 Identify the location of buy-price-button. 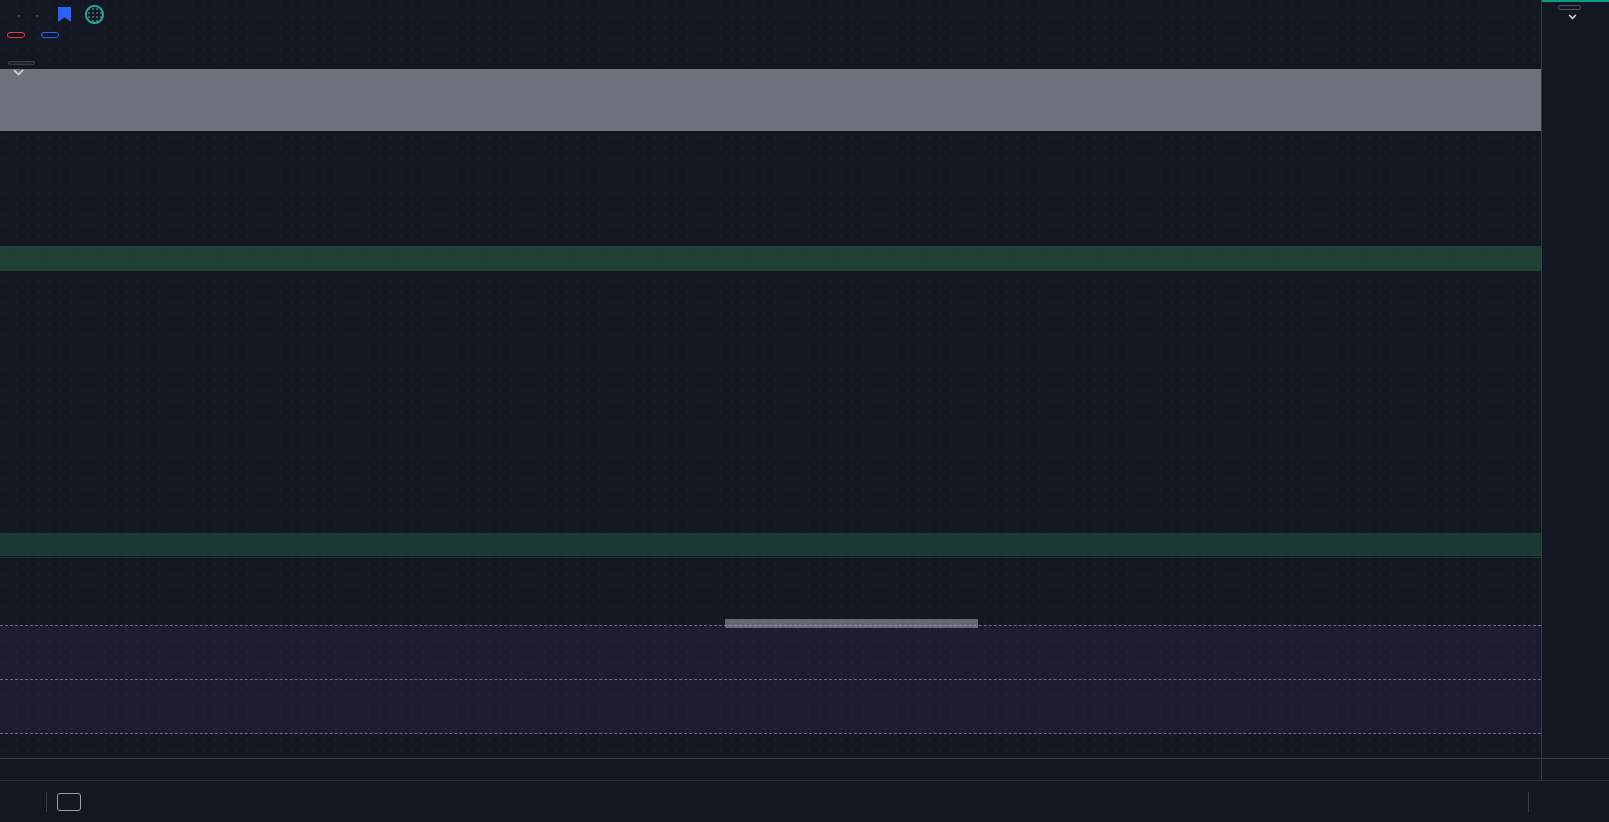
(50, 35).